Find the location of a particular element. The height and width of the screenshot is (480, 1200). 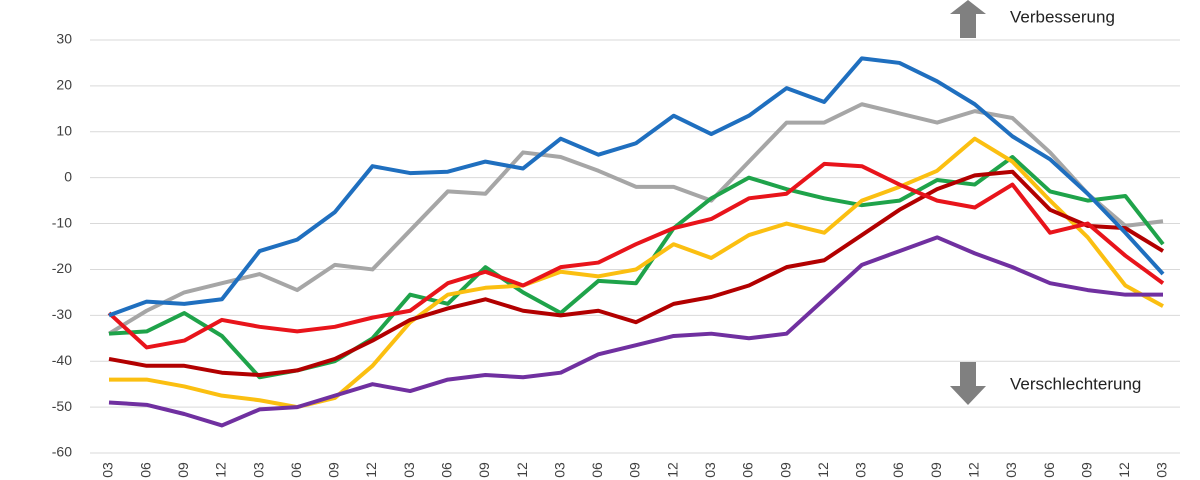

y-tick-label: -60 is located at coordinates (62, 452).